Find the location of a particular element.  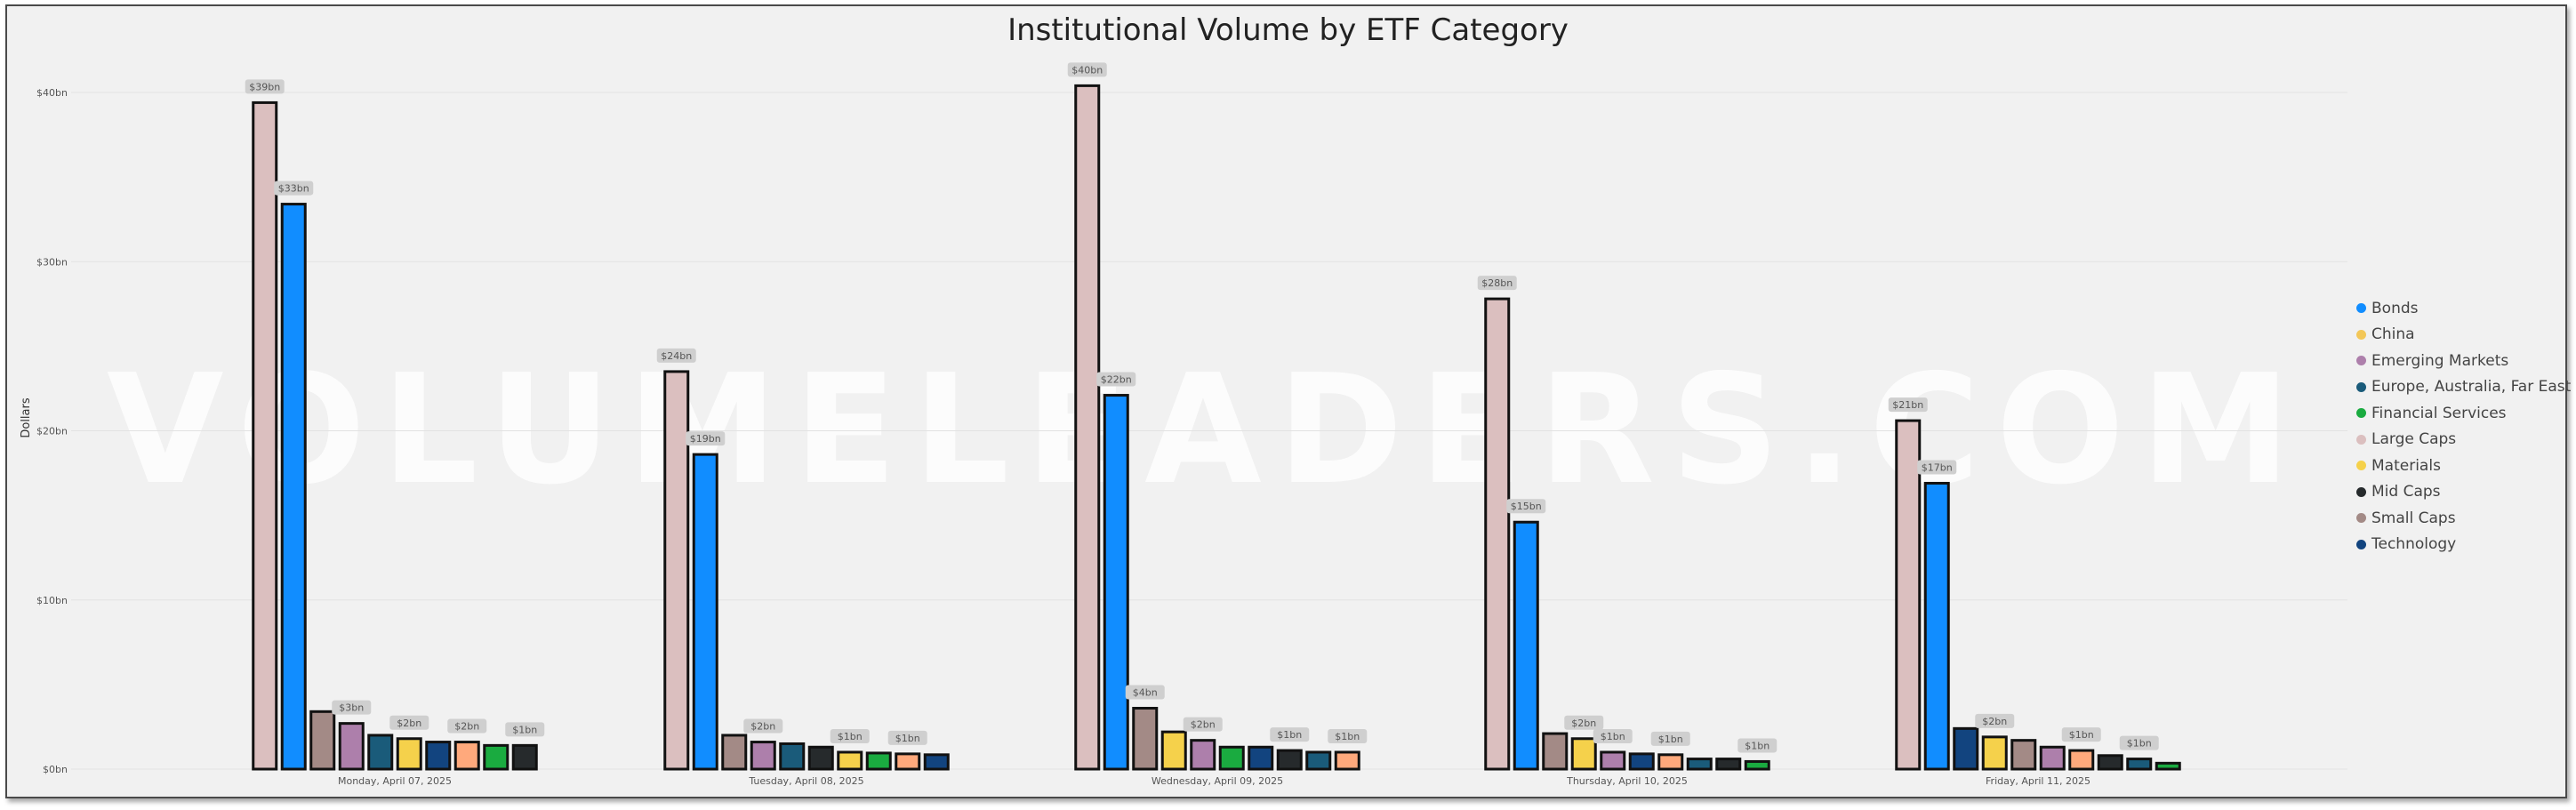

legend-item: Financial Services is located at coordinates (2463, 413).